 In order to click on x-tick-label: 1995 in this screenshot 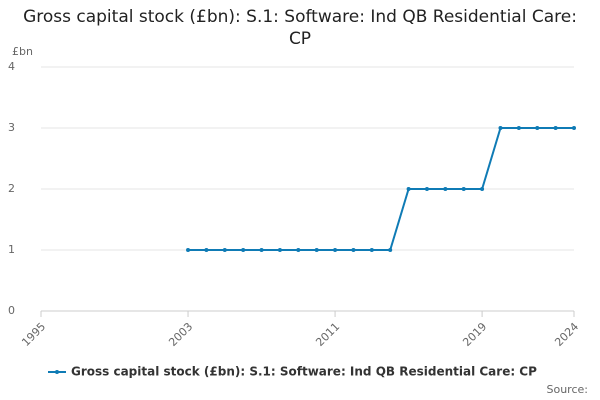, I will do `click(33, 334)`.